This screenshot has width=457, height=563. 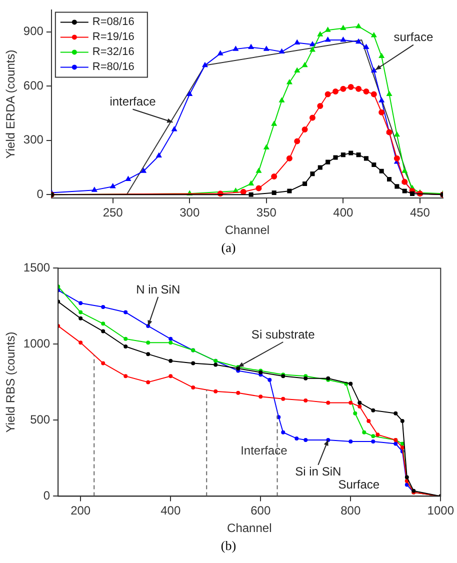 What do you see at coordinates (350, 511) in the screenshot?
I see `x-tick-label: 800` at bounding box center [350, 511].